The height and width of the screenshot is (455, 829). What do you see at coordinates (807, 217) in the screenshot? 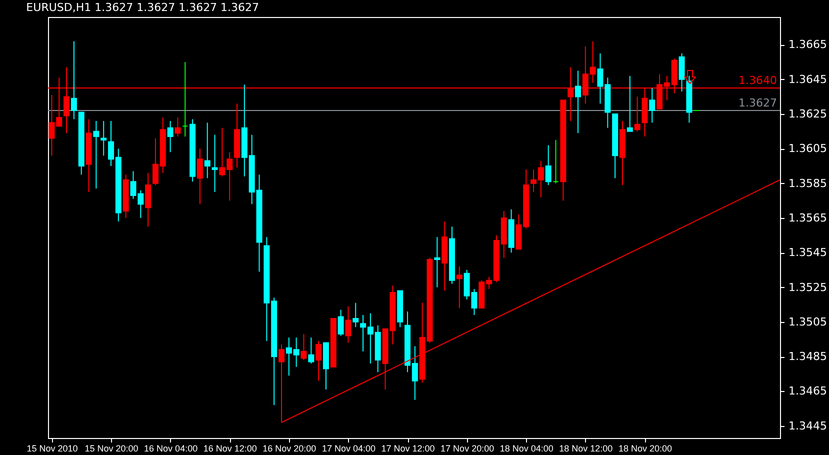
I see `y-tick-label: 1.3565` at bounding box center [807, 217].